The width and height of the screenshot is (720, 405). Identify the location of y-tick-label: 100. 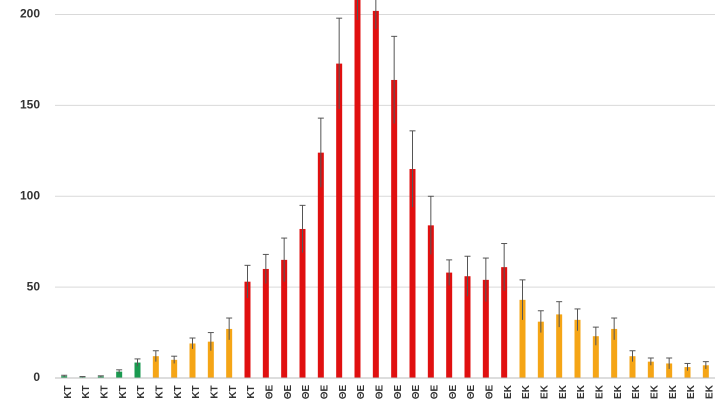
(30, 195).